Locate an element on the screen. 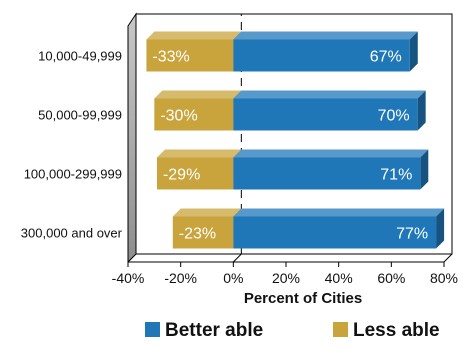 The image size is (467, 348). chart-left-wall is located at coordinates (132, 138).